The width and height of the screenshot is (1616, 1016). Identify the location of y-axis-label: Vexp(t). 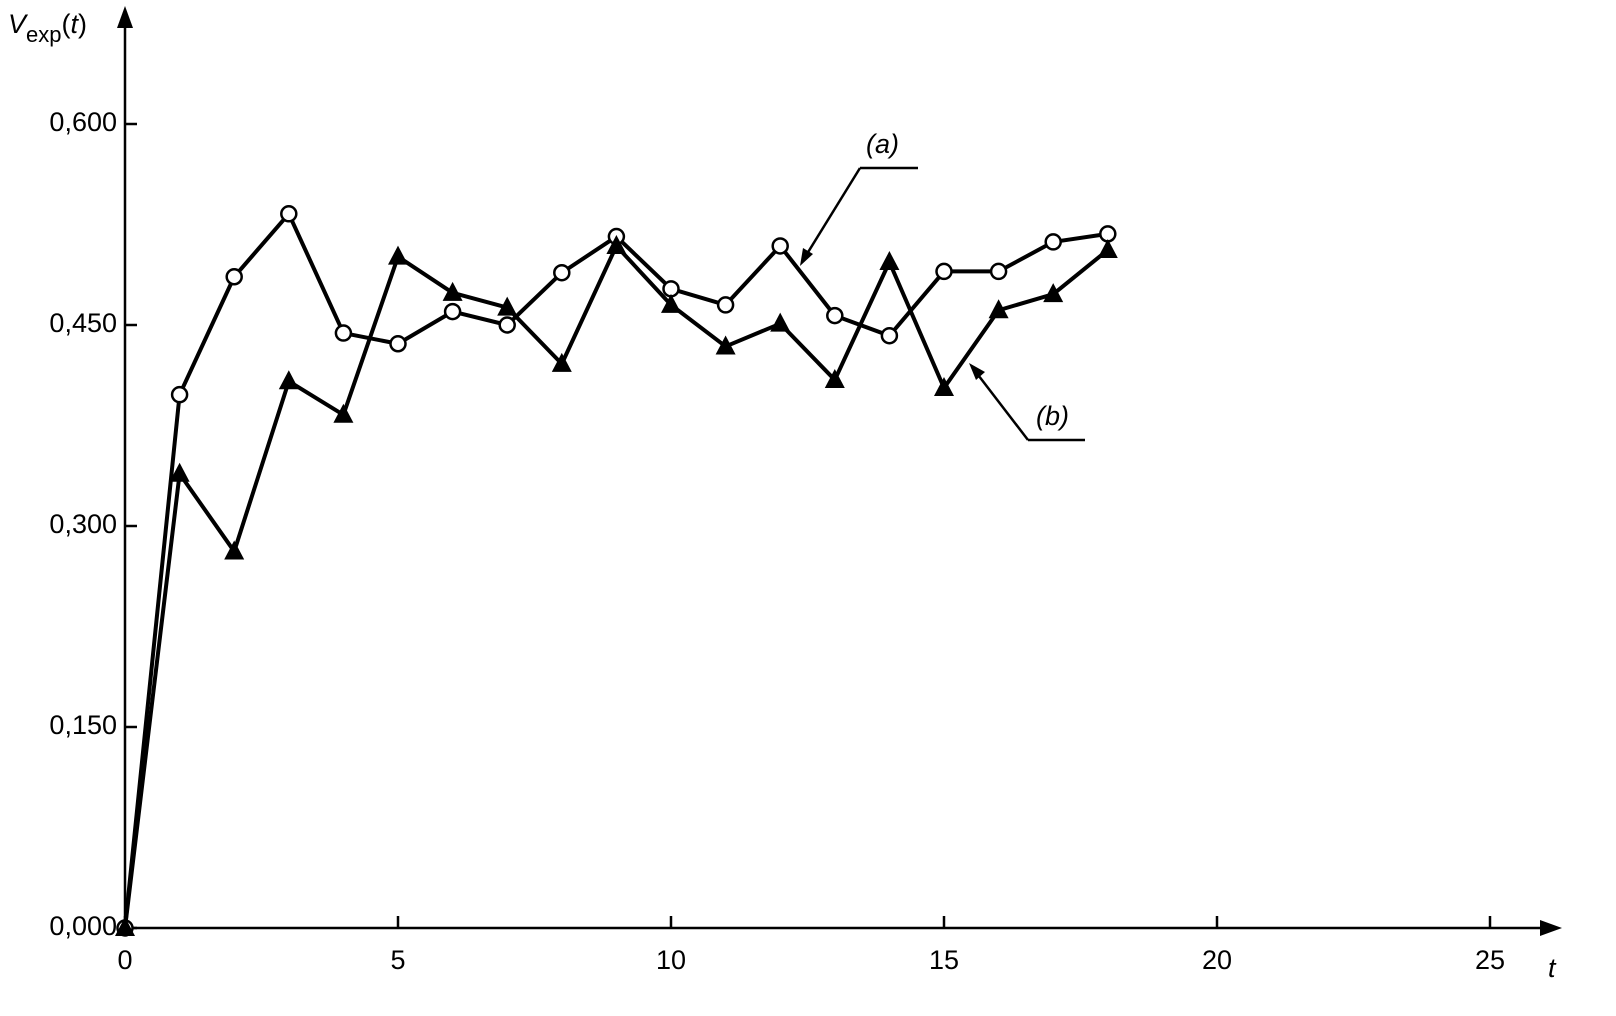
(47, 28).